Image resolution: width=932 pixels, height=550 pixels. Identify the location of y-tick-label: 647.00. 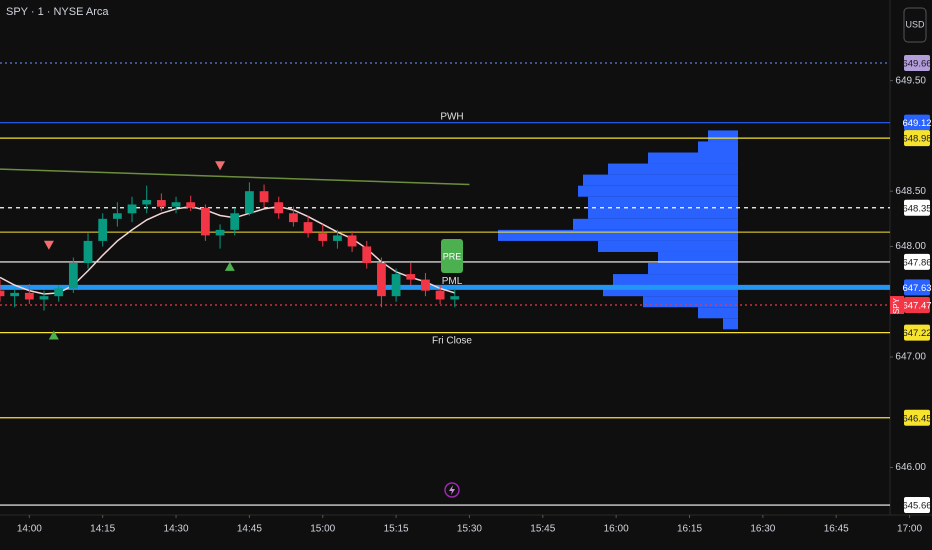
(910, 357).